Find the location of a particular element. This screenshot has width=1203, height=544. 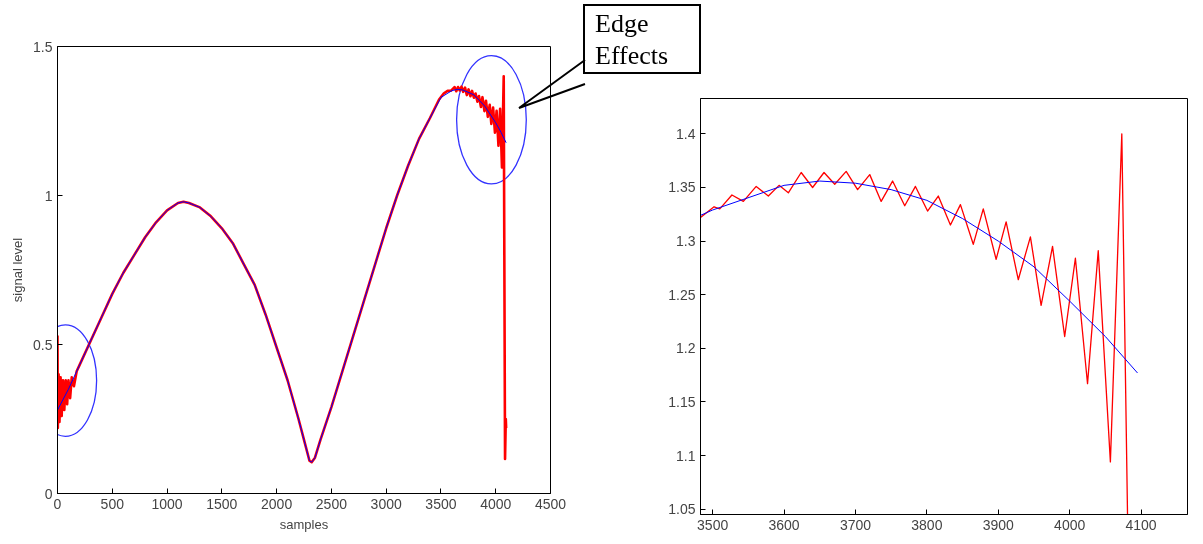

y-tick-label: 1.2 is located at coordinates (686, 348).